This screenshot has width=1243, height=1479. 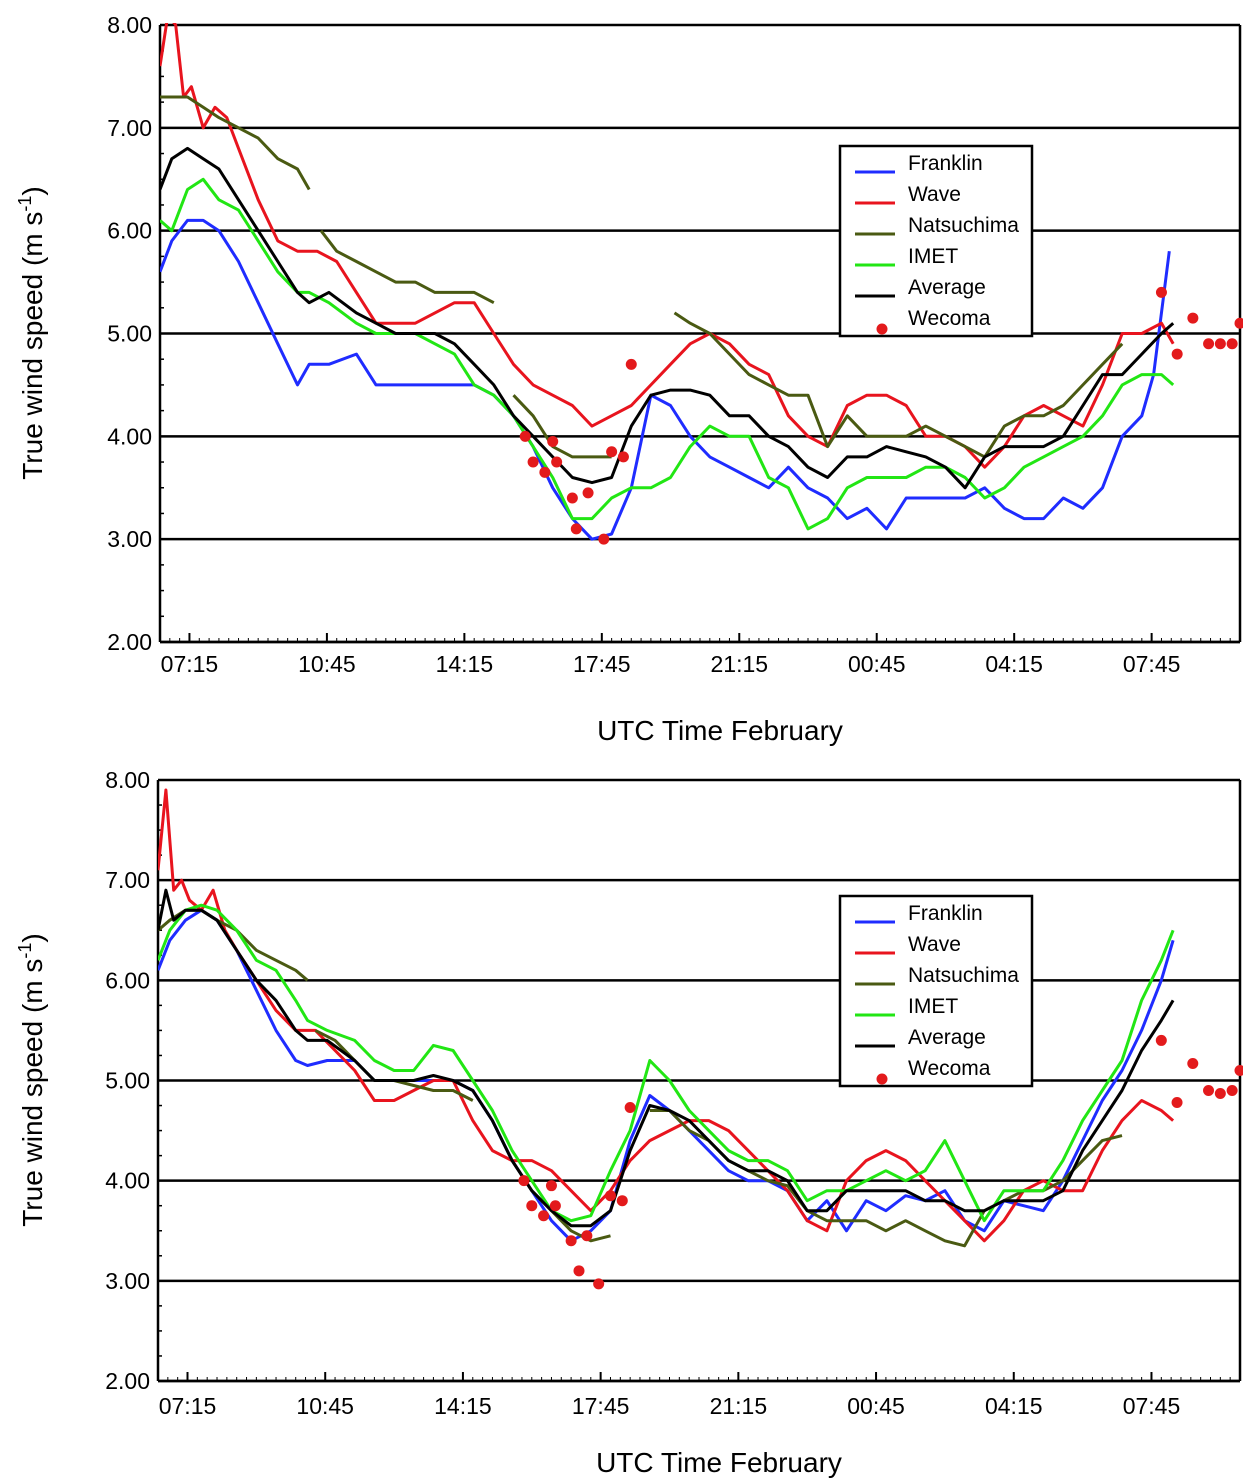 What do you see at coordinates (947, 1037) in the screenshot?
I see `legend-label-average: Average` at bounding box center [947, 1037].